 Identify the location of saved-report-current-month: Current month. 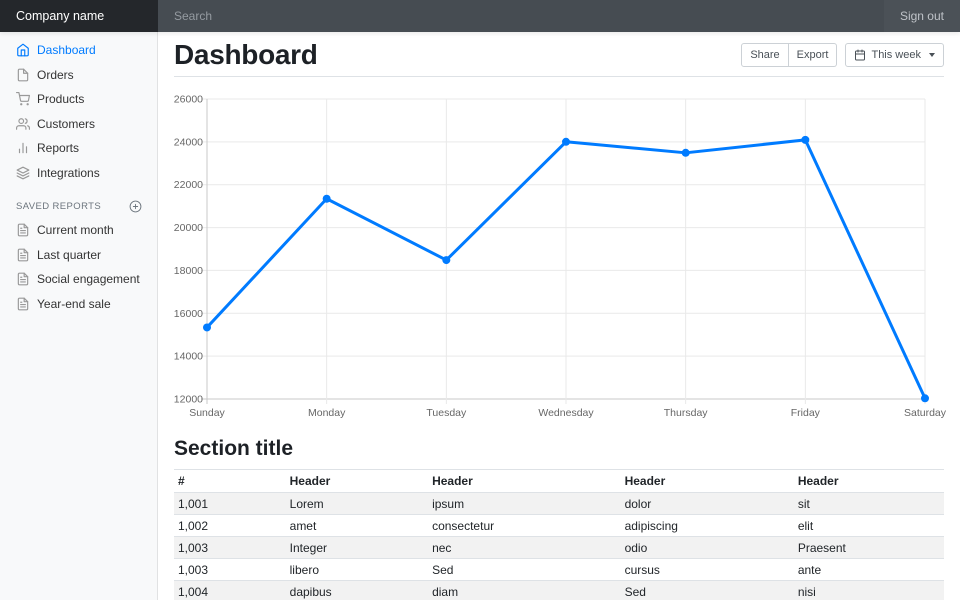
(79, 230).